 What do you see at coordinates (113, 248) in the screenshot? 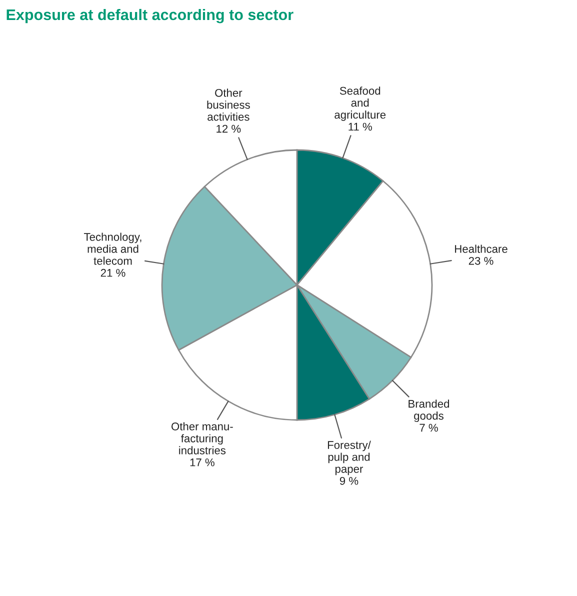
I see `slice-label: Technology, media and telecom` at bounding box center [113, 248].